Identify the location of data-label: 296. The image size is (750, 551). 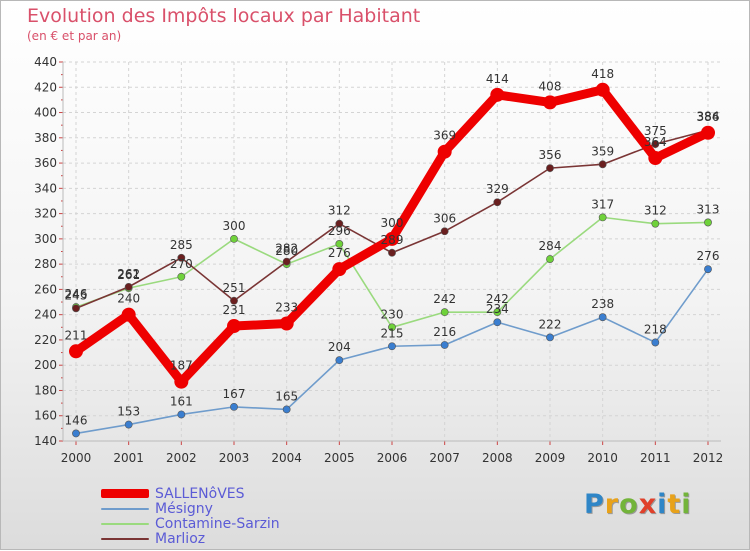
(339, 231).